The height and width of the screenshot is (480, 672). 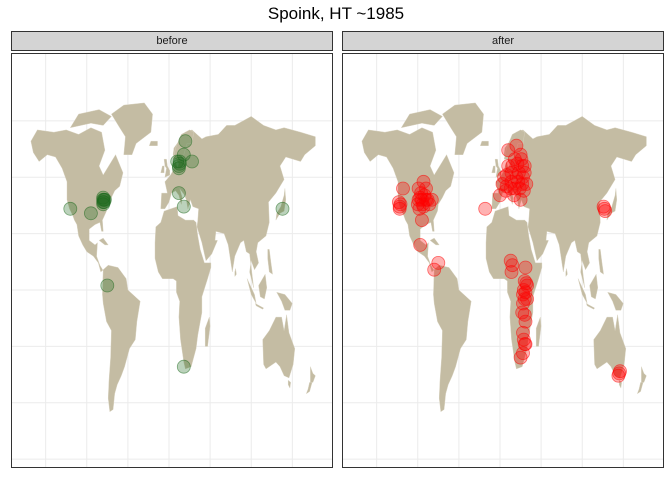 What do you see at coordinates (336, 13) in the screenshot?
I see `figure-title: Spoink, HT ~1985` at bounding box center [336, 13].